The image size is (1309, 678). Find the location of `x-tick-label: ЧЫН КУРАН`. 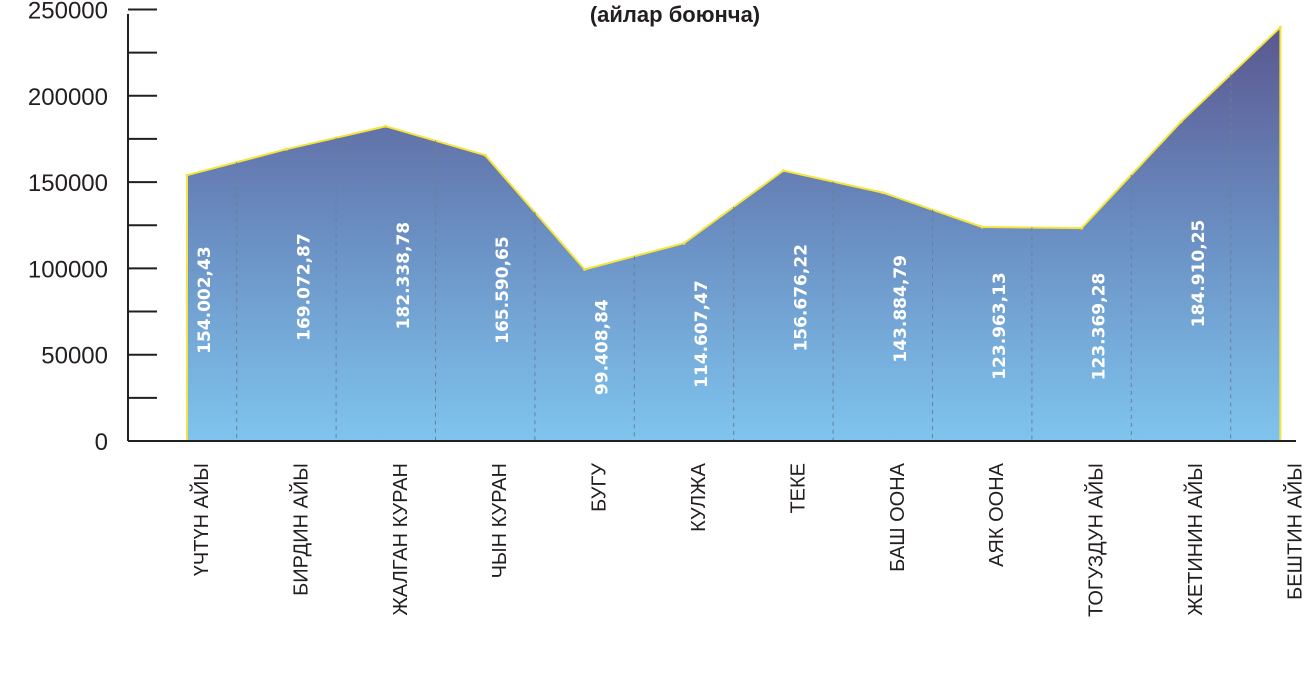

x-tick-label: ЧЫН КУРАН is located at coordinates (500, 520).